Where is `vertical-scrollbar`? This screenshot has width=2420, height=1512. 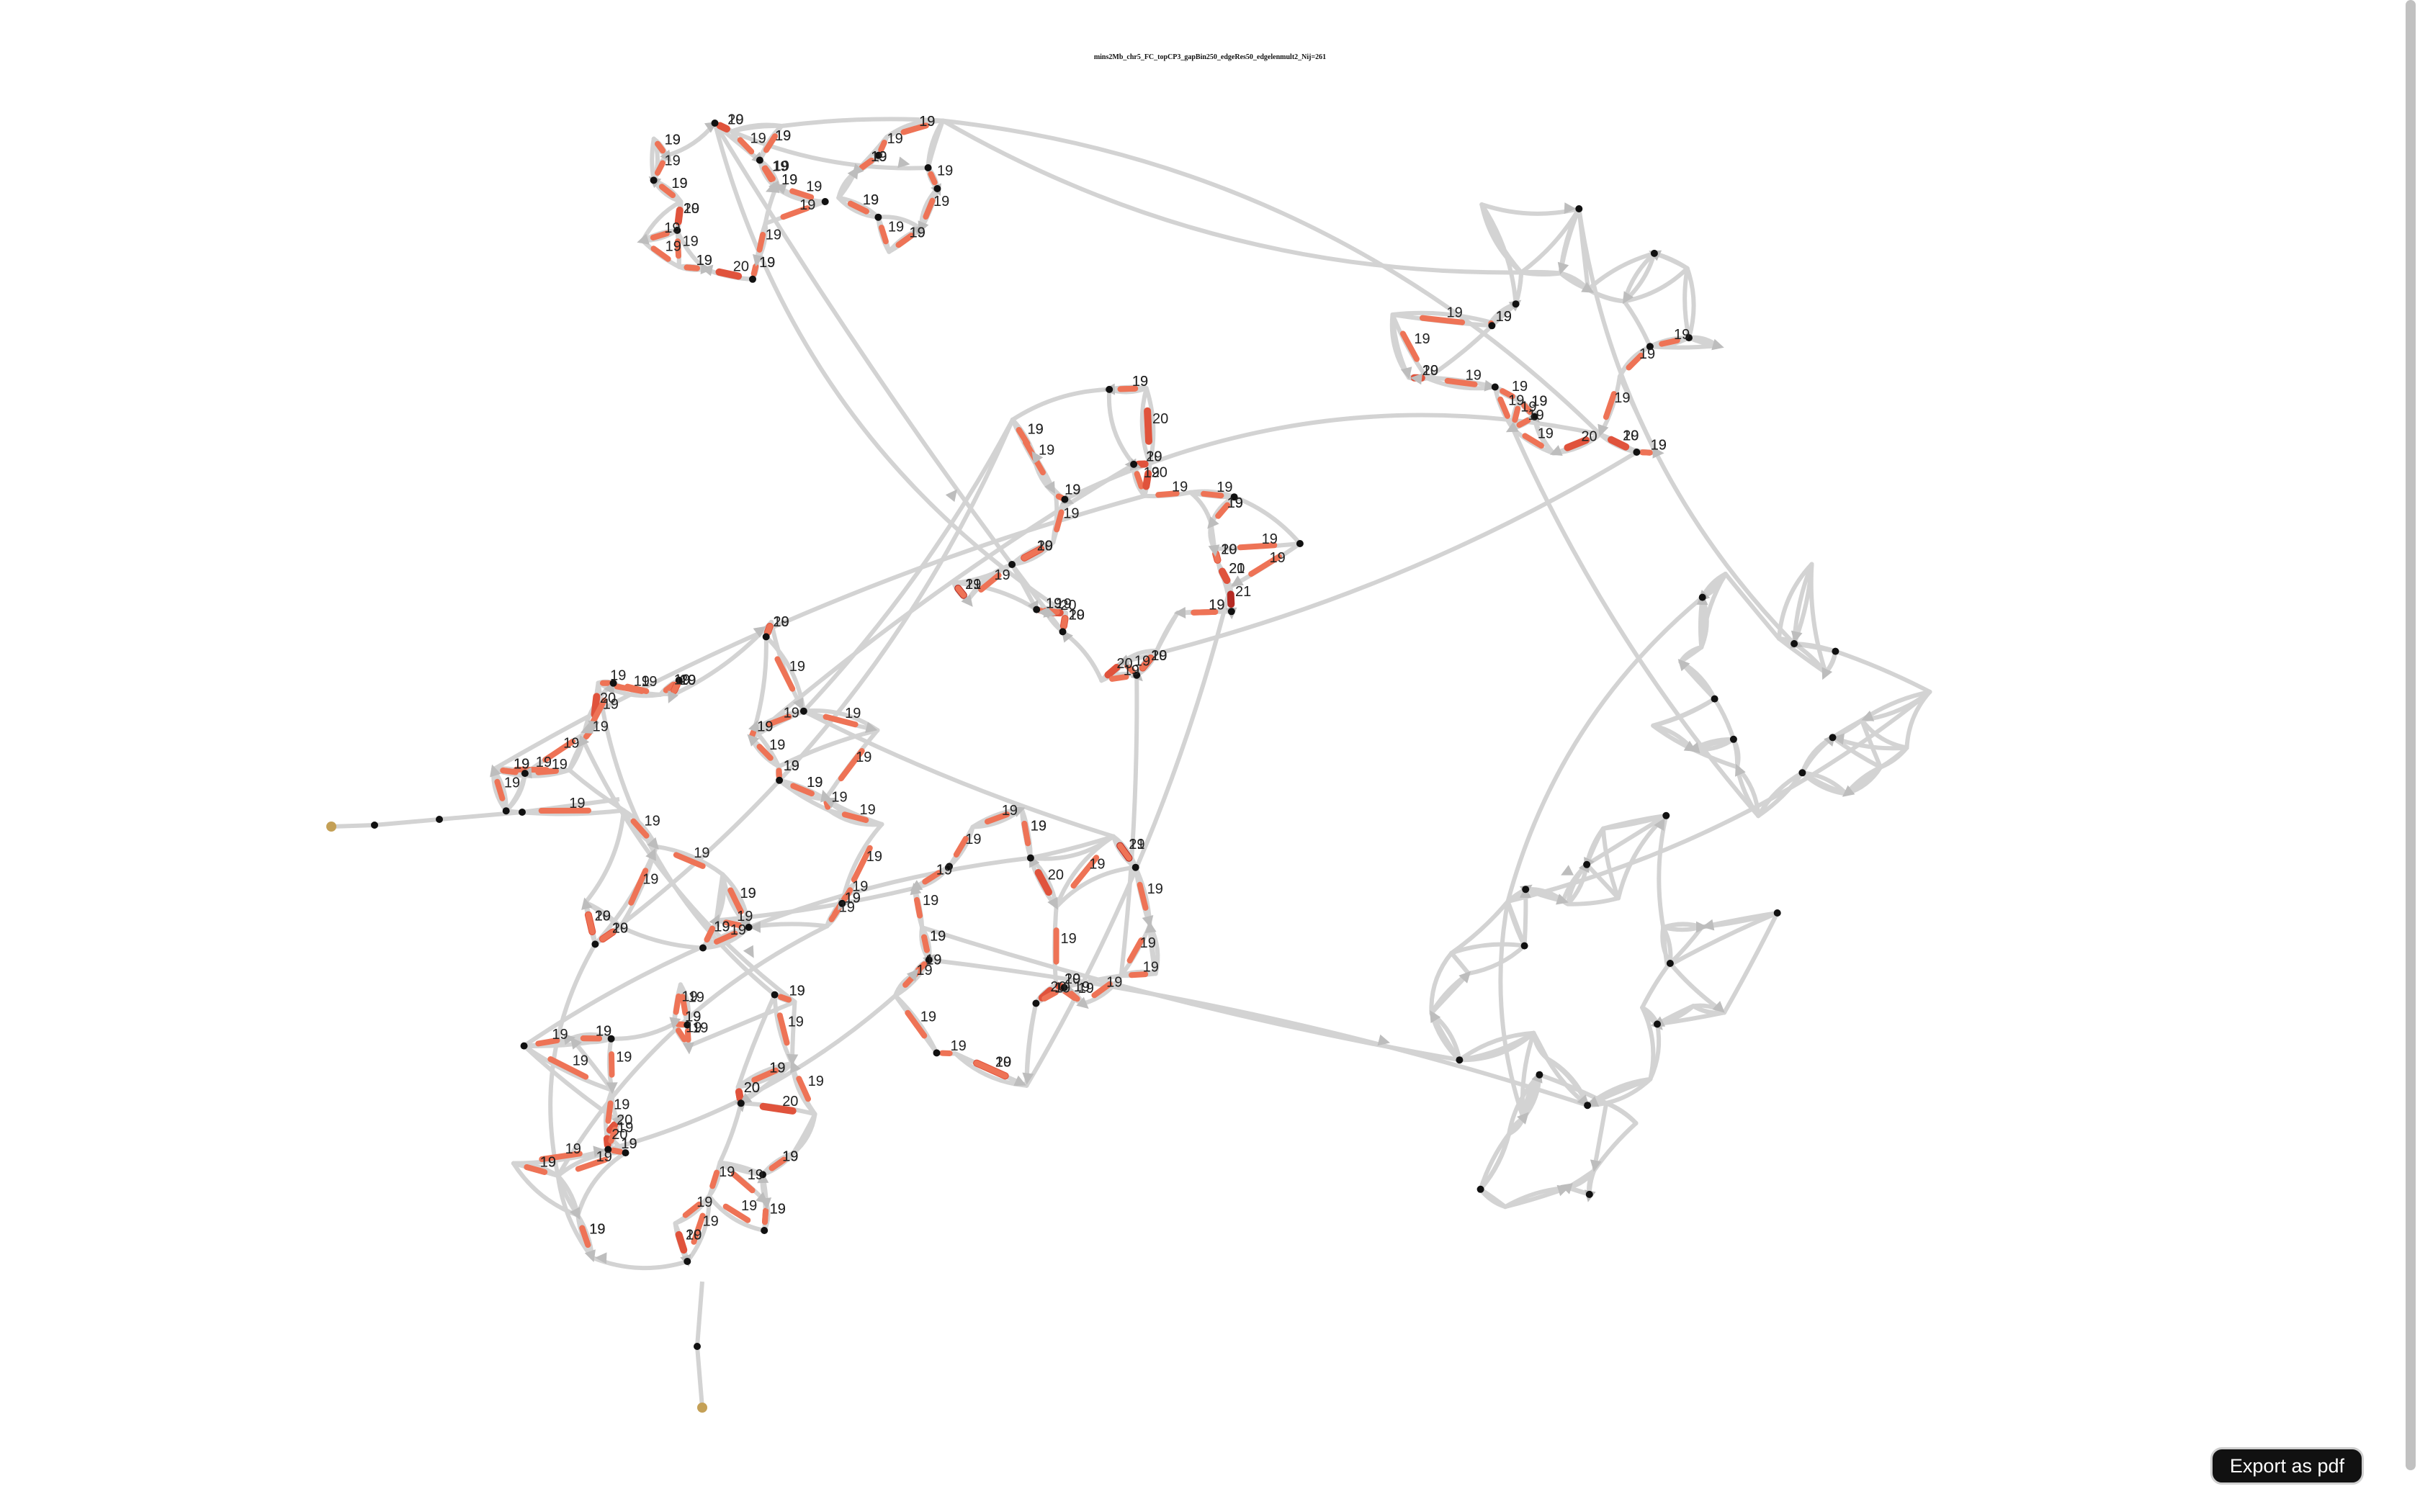 vertical-scrollbar is located at coordinates (2410, 756).